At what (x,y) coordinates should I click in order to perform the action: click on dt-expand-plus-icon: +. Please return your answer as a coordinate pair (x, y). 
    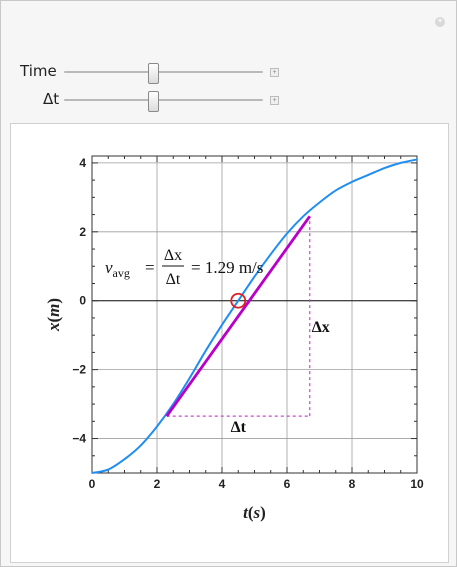
    Looking at the image, I should click on (274, 100).